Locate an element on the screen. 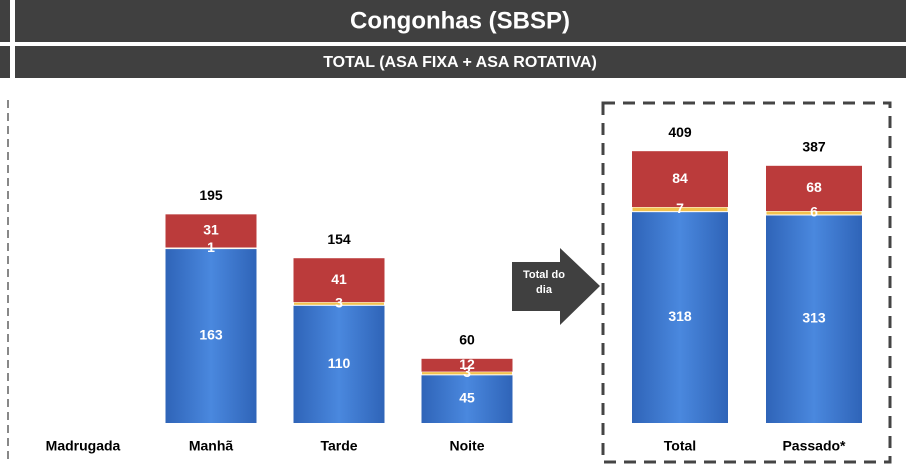 The image size is (906, 465). chart-subtitle: TOTAL (ASA FIXA + ASA ROTATIVA) is located at coordinates (460, 62).